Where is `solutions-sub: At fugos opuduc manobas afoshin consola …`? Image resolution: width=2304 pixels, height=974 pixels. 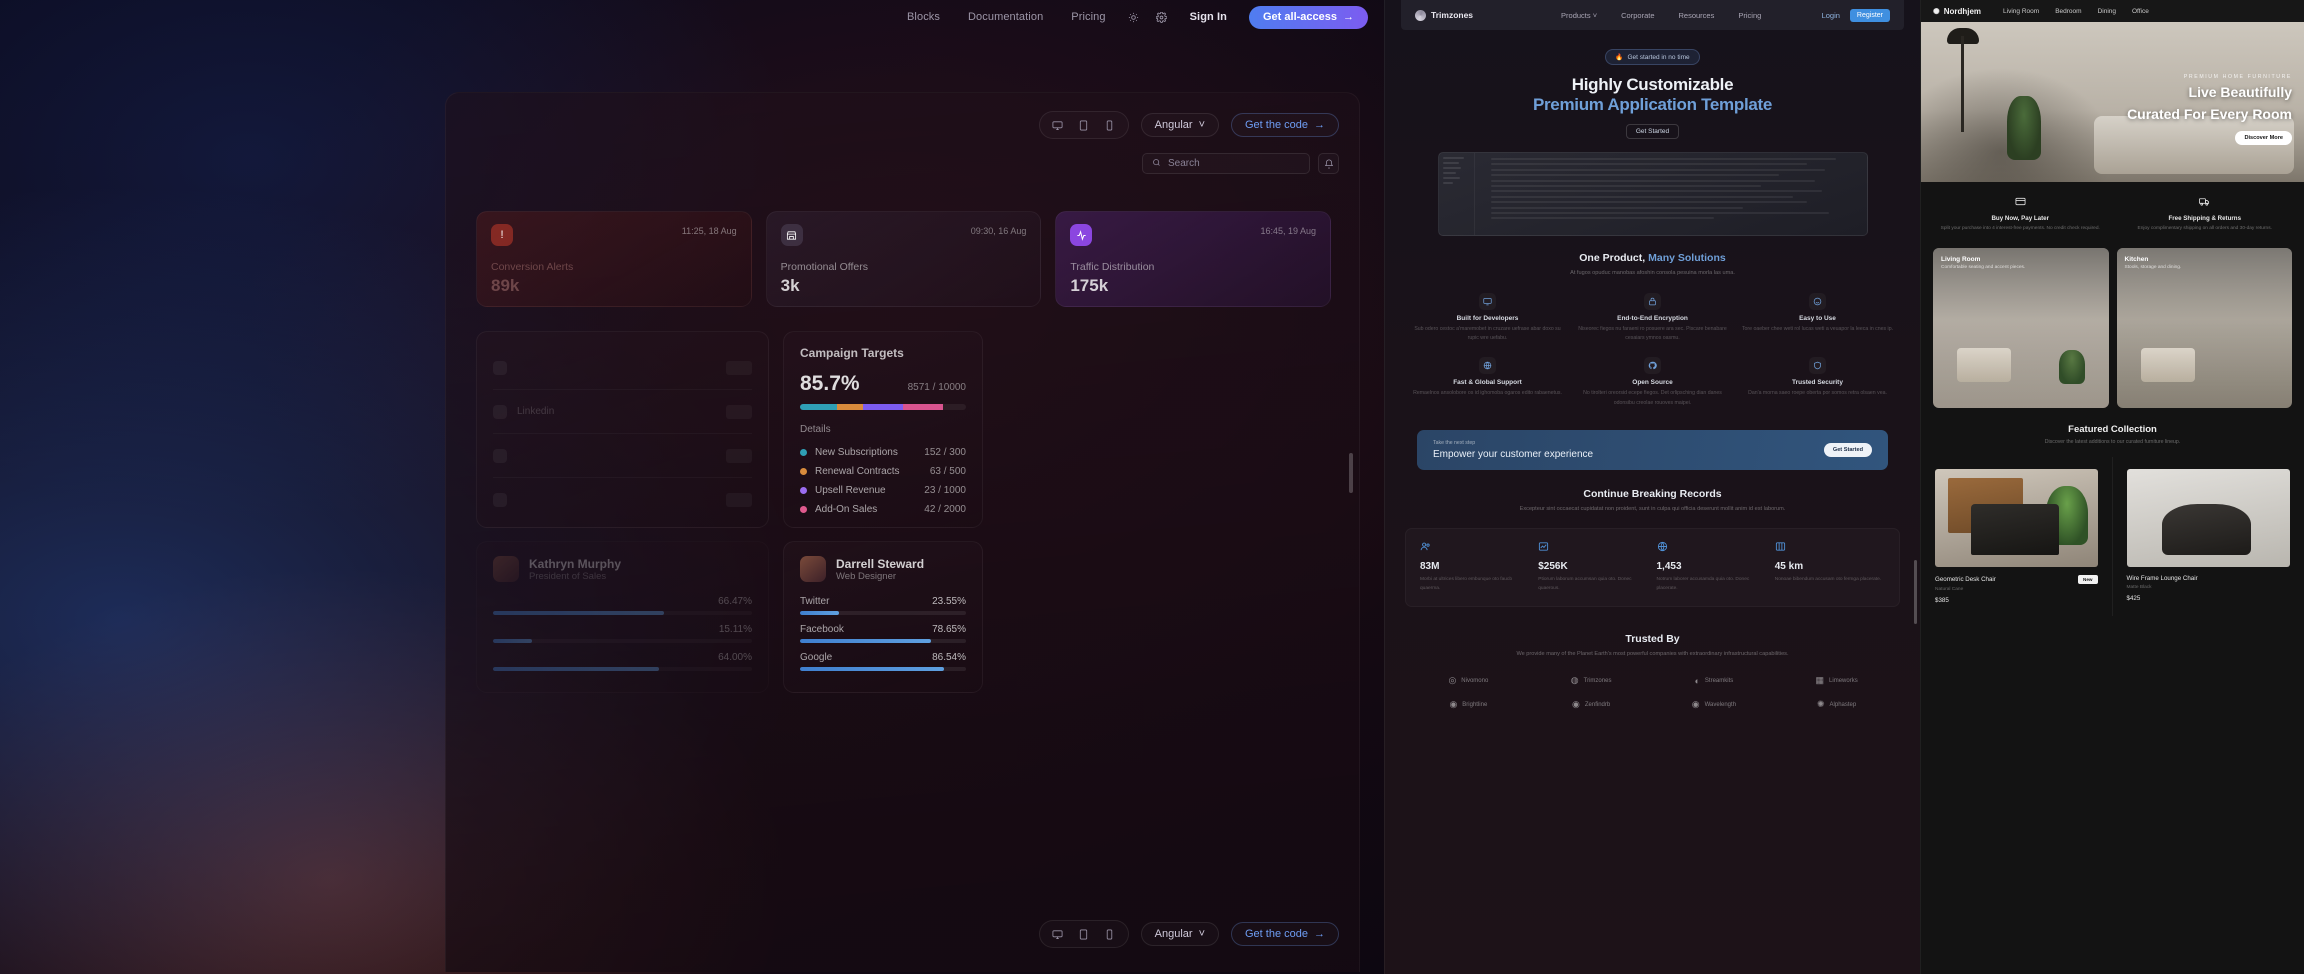 solutions-sub: At fugos opuduc manobas afoshin consola … is located at coordinates (1652, 273).